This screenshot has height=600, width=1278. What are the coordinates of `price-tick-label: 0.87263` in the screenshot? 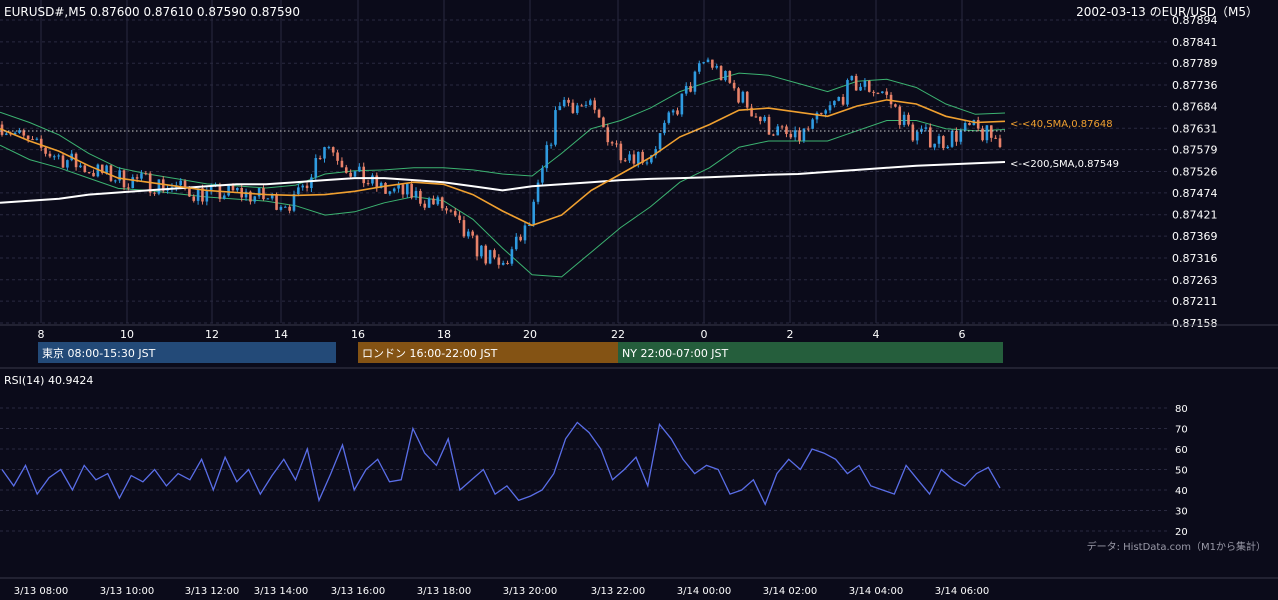 It's located at (1195, 280).